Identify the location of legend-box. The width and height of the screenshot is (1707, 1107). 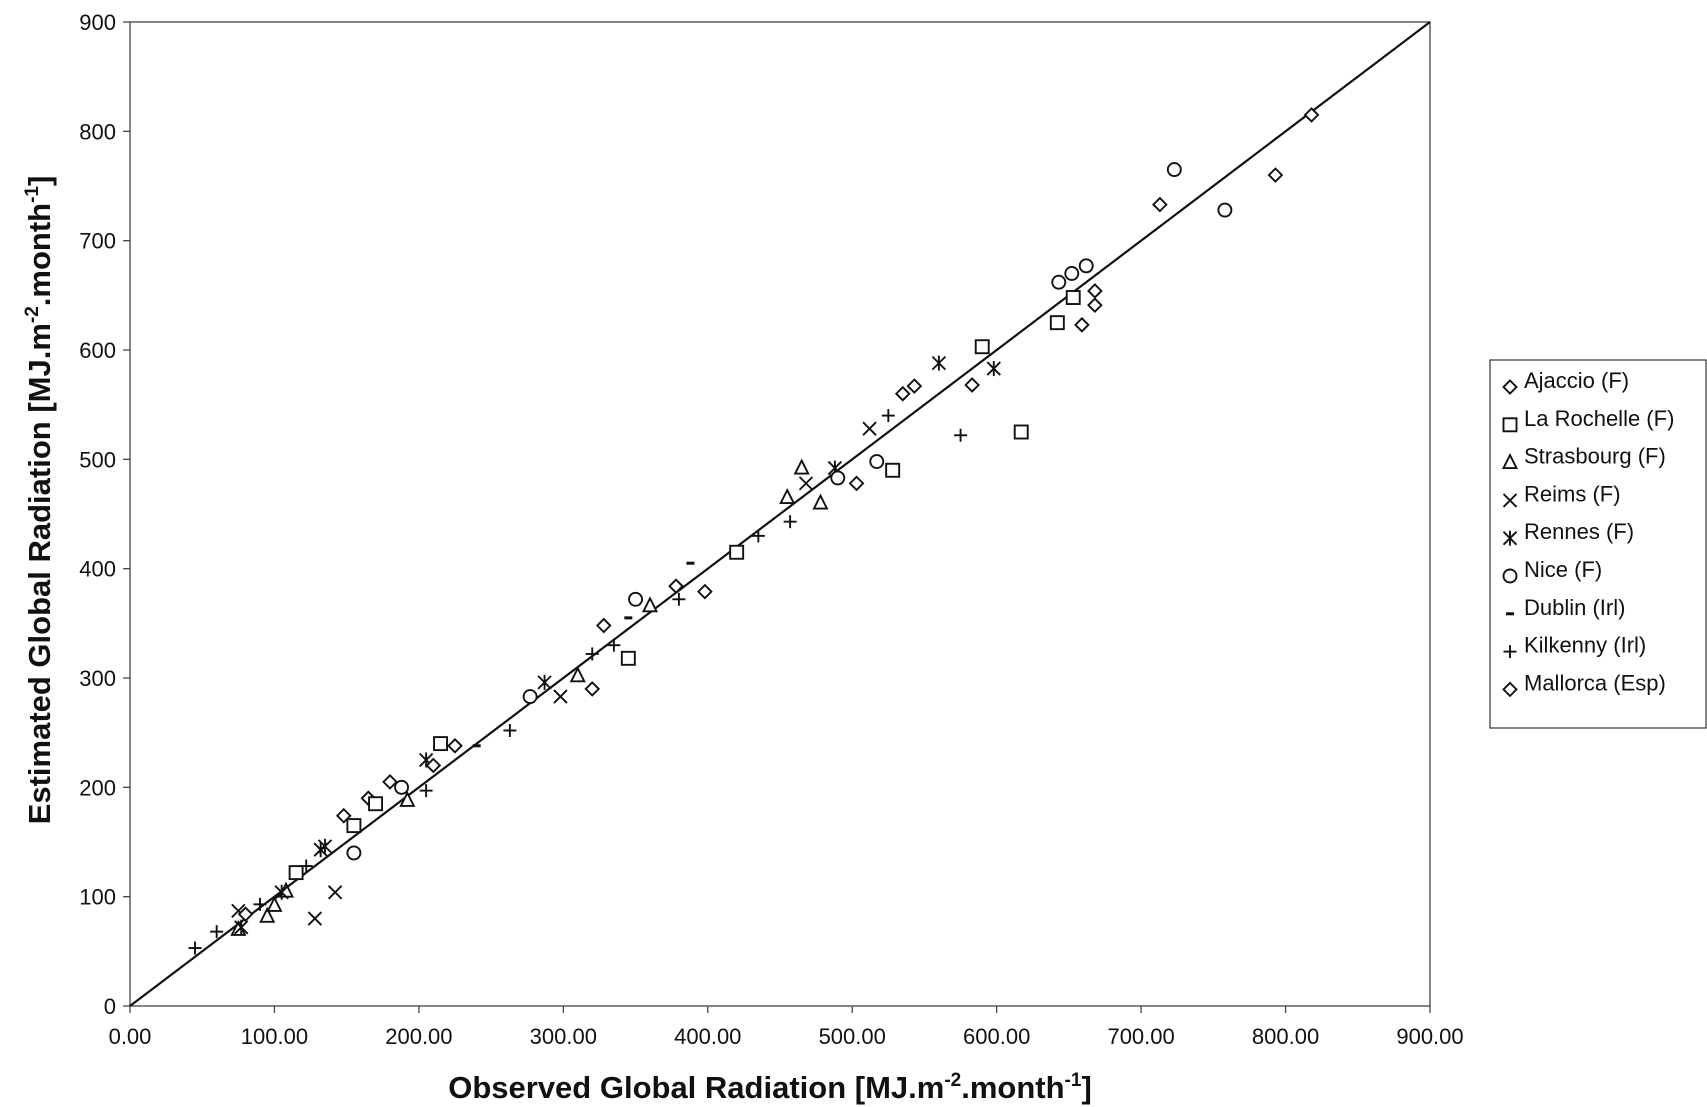
(1598, 544).